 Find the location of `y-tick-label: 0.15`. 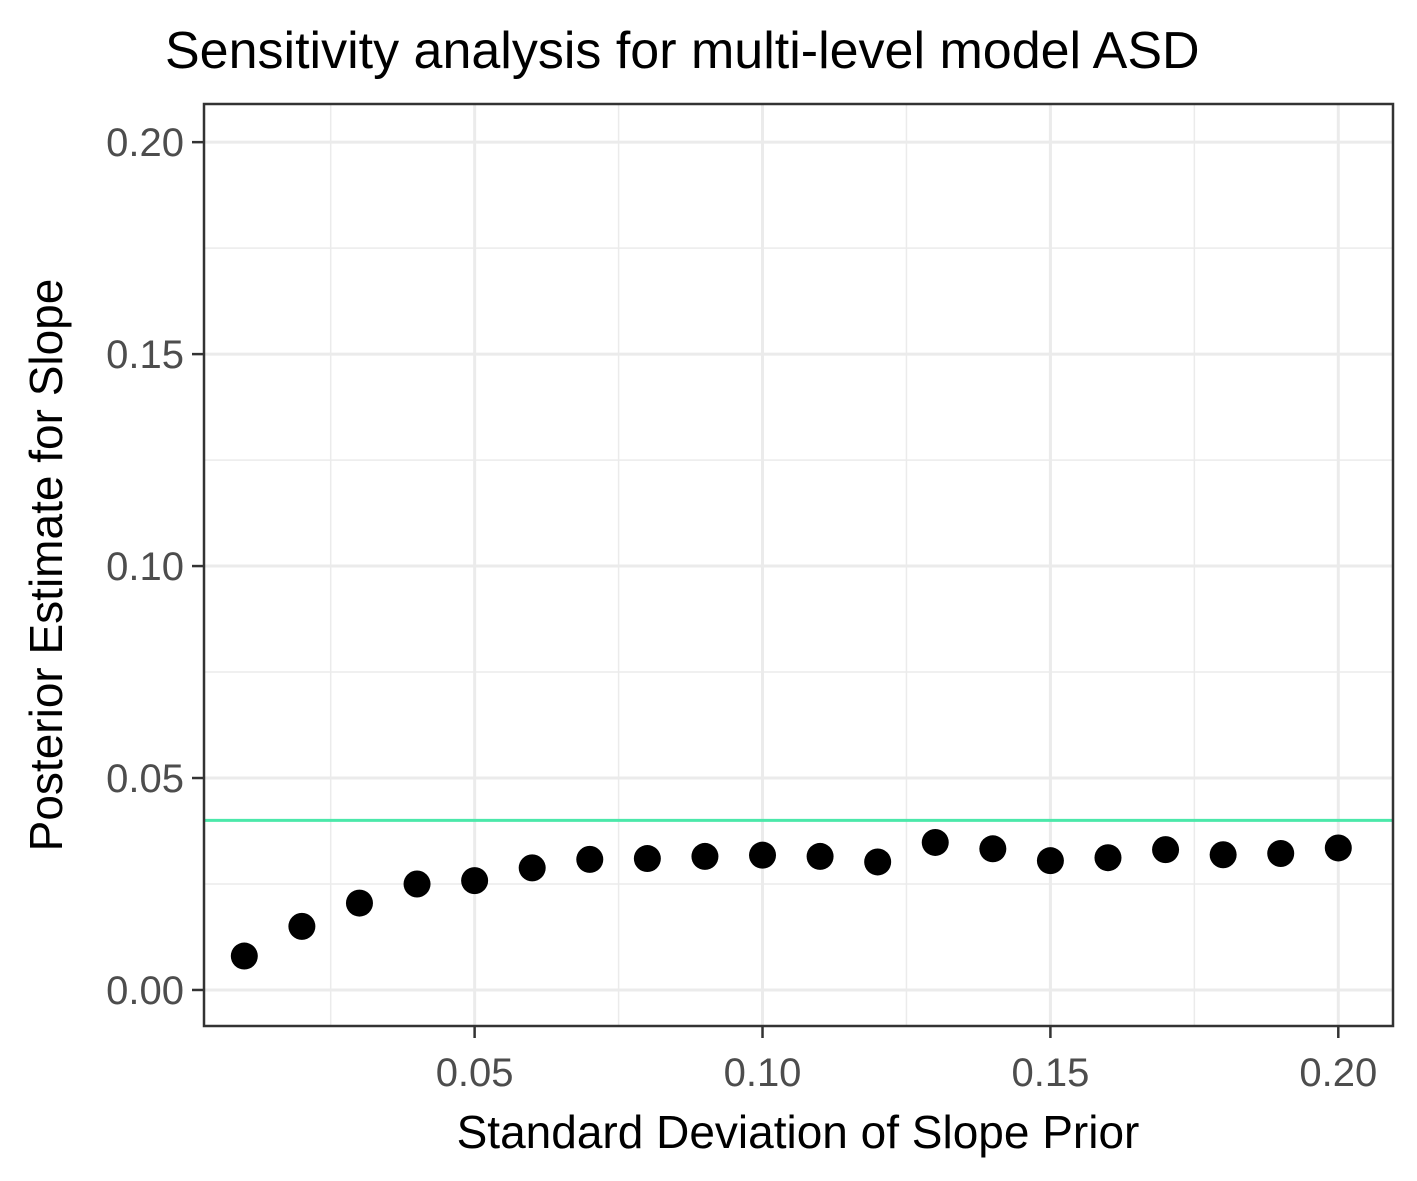

y-tick-label: 0.15 is located at coordinates (145, 355).